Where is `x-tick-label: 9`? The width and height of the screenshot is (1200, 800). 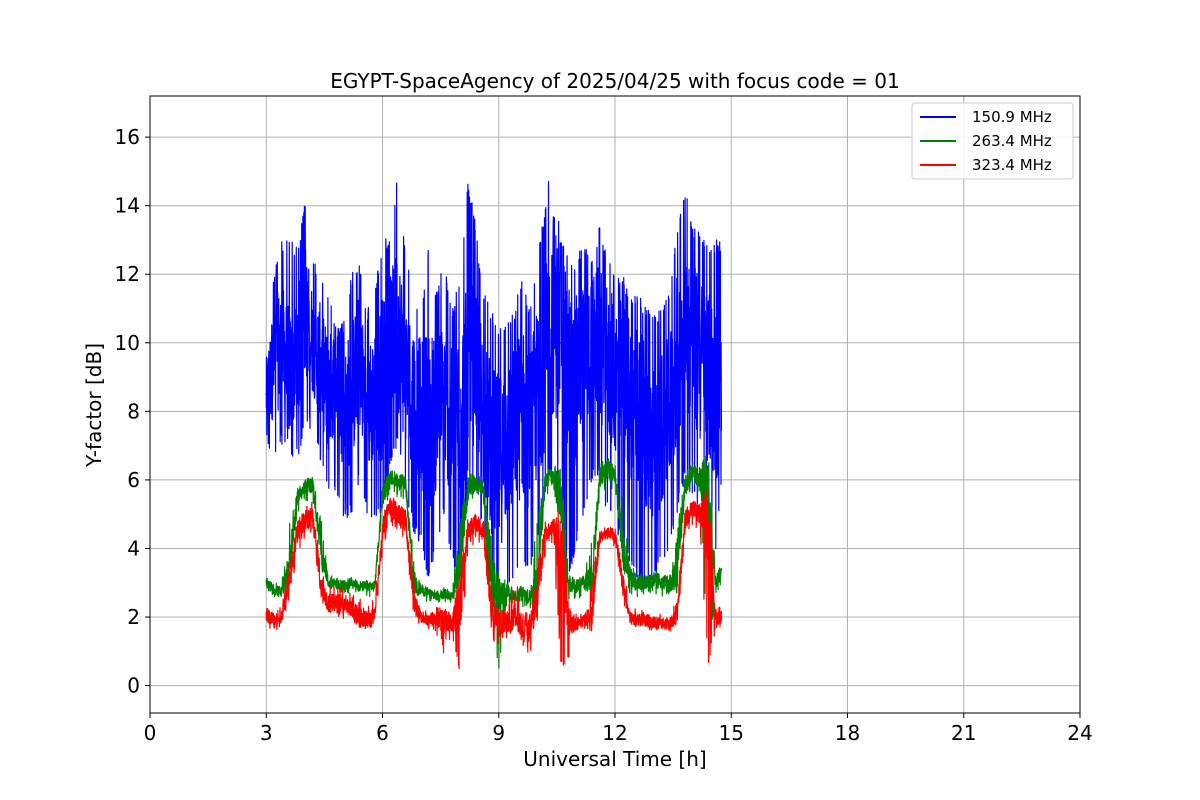 x-tick-label: 9 is located at coordinates (498, 733).